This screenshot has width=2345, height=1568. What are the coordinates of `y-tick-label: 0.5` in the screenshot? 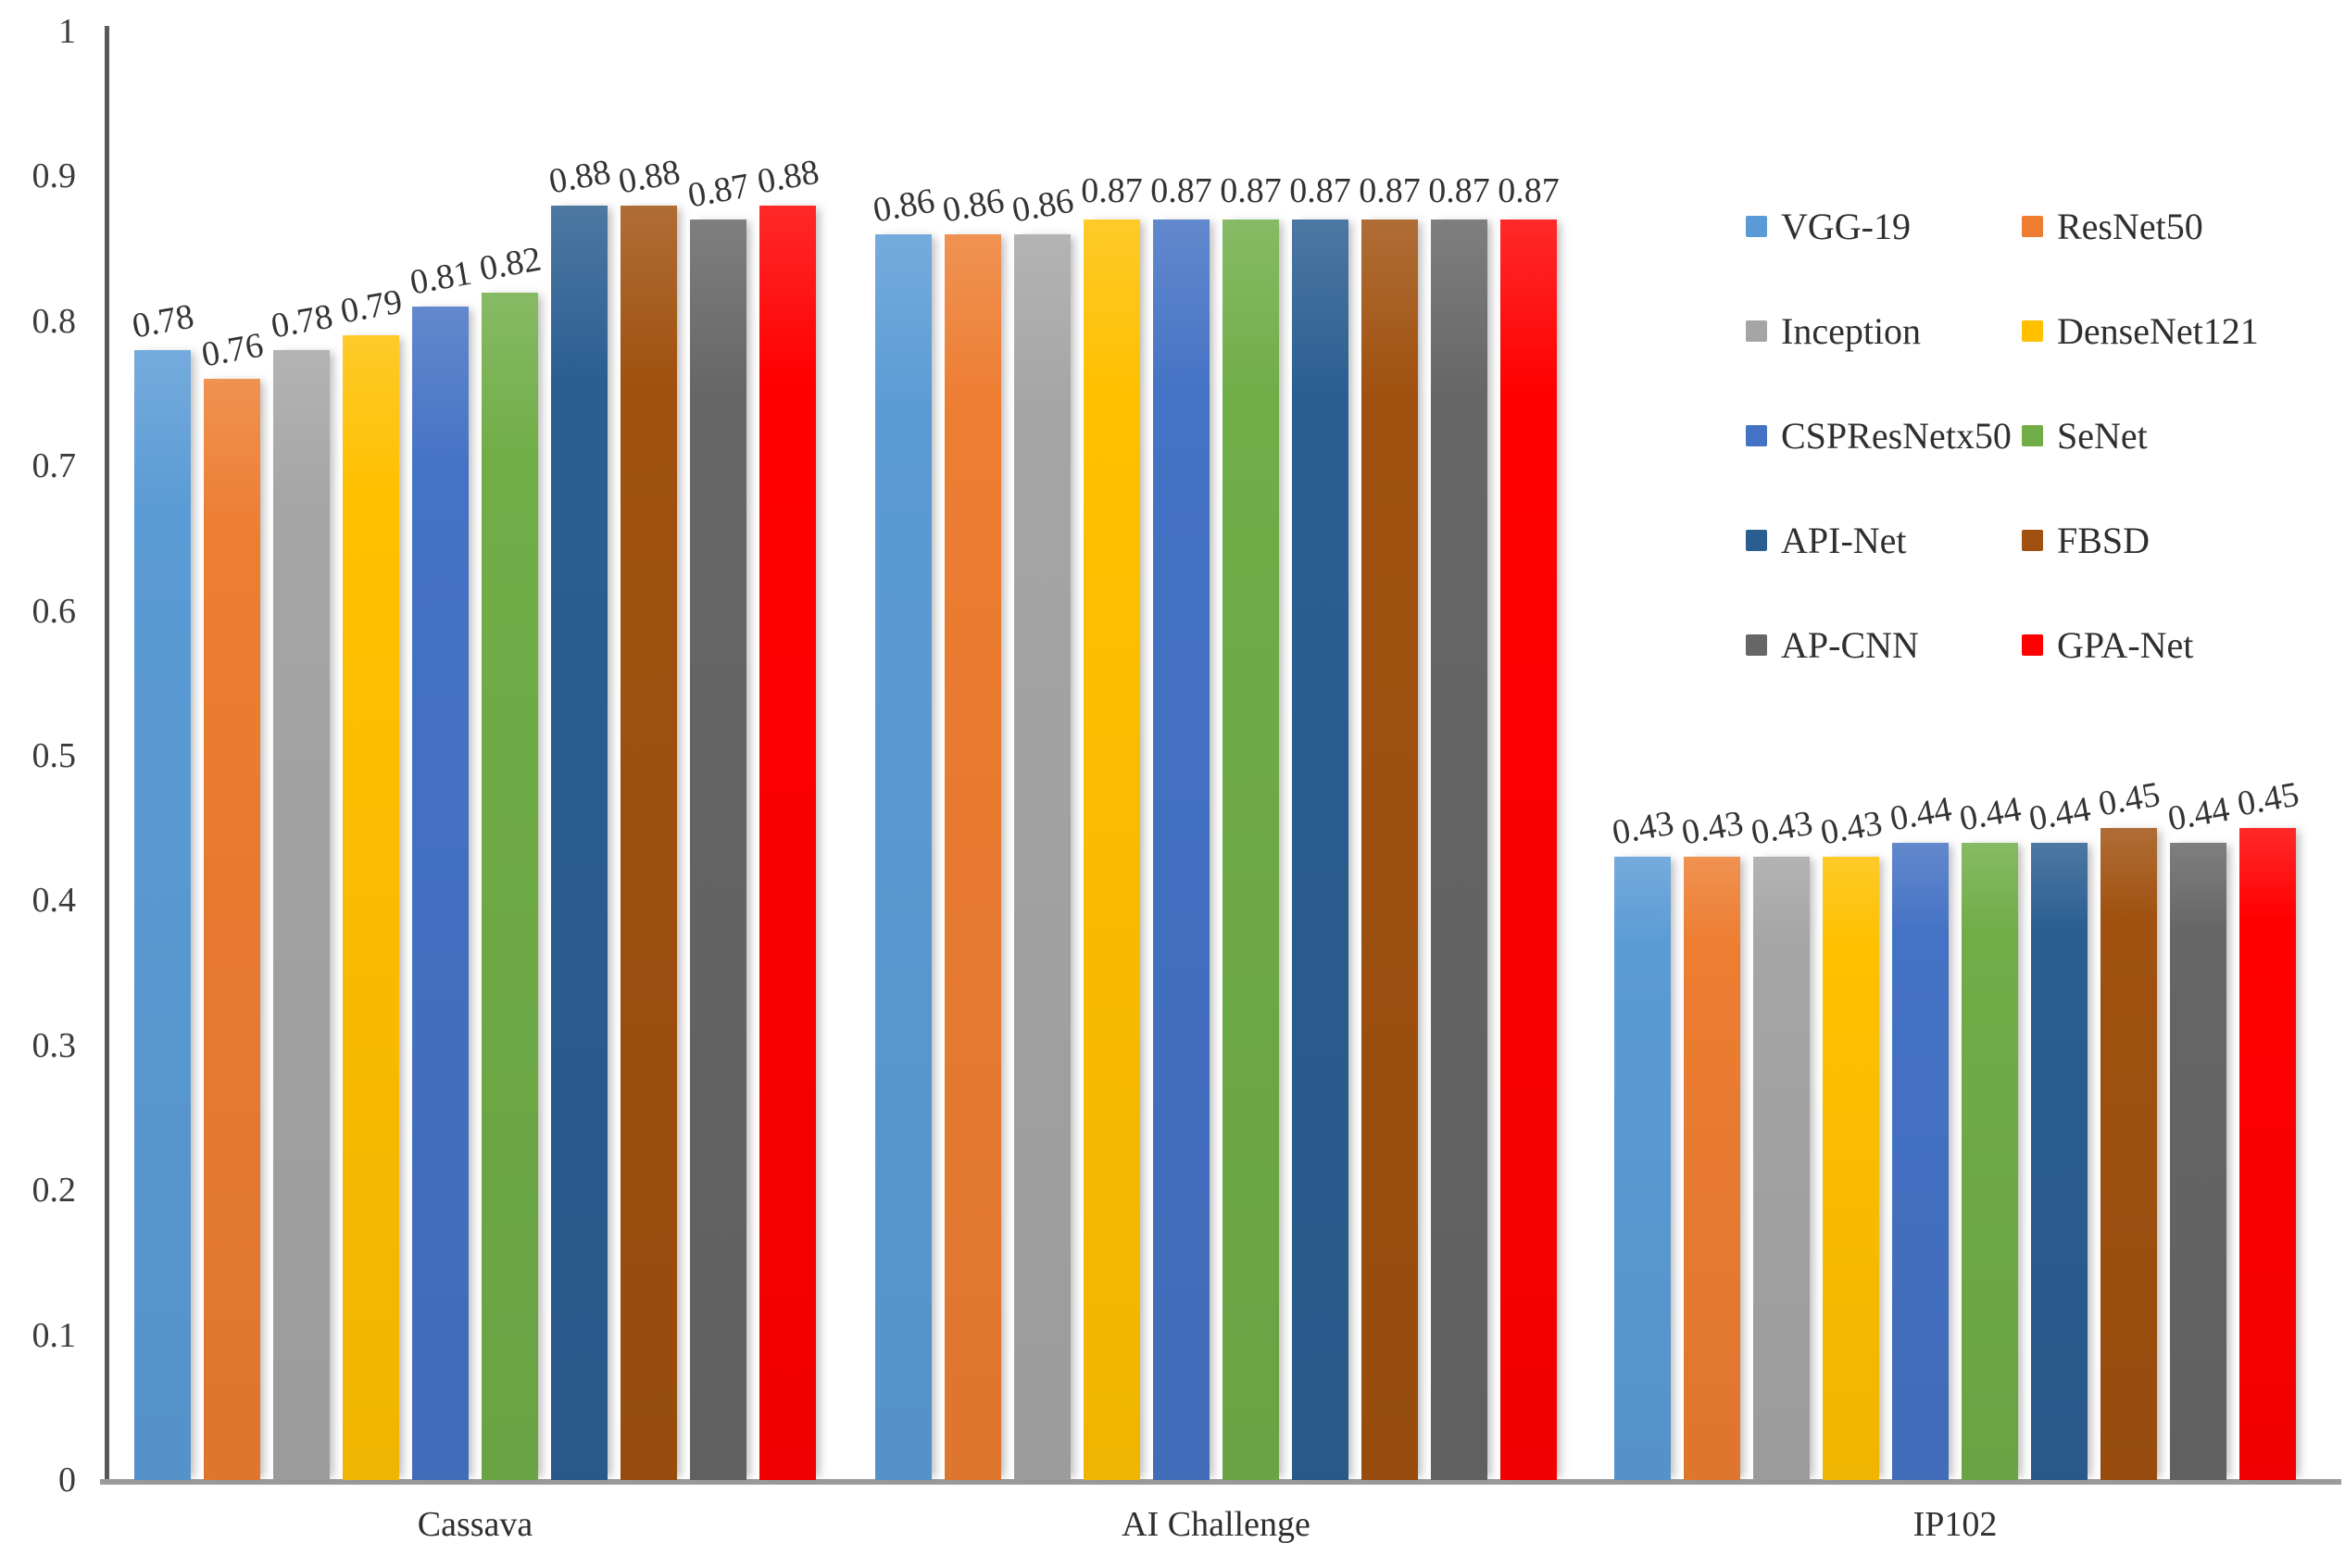 It's located at (54, 755).